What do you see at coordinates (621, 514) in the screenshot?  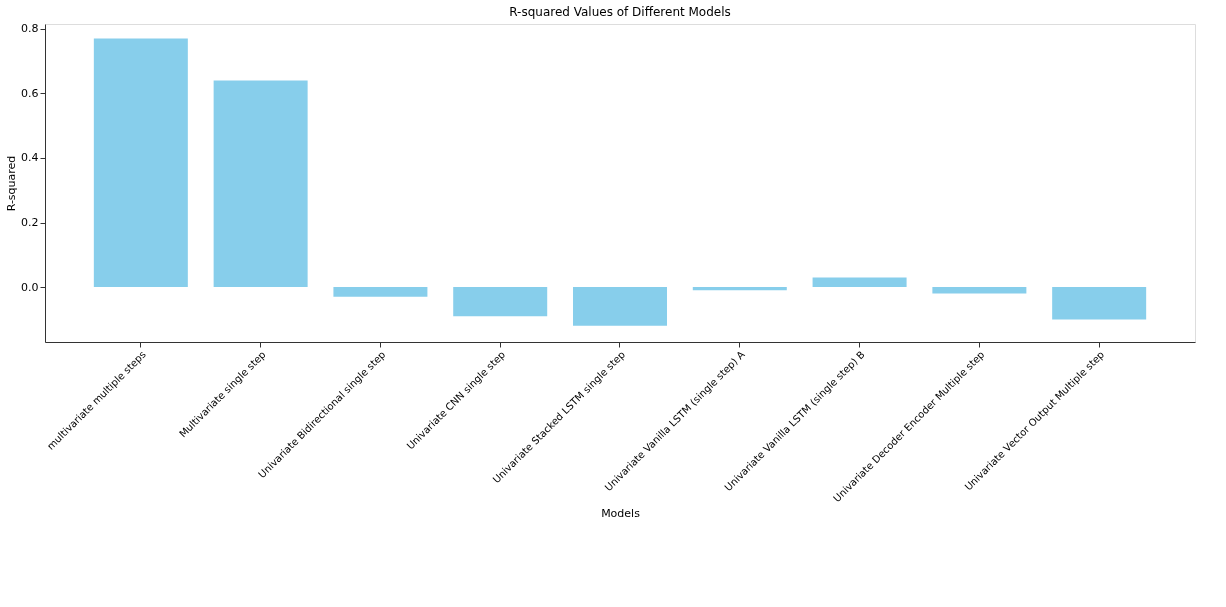 I see `x-axis-title: Models` at bounding box center [621, 514].